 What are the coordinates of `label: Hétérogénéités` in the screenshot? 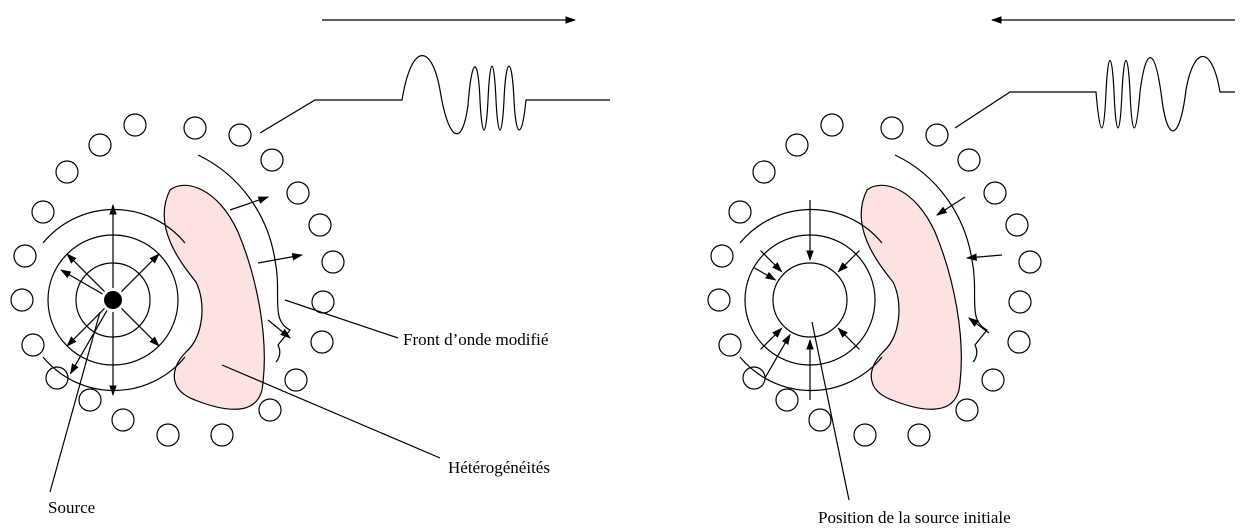 It's located at (499, 467).